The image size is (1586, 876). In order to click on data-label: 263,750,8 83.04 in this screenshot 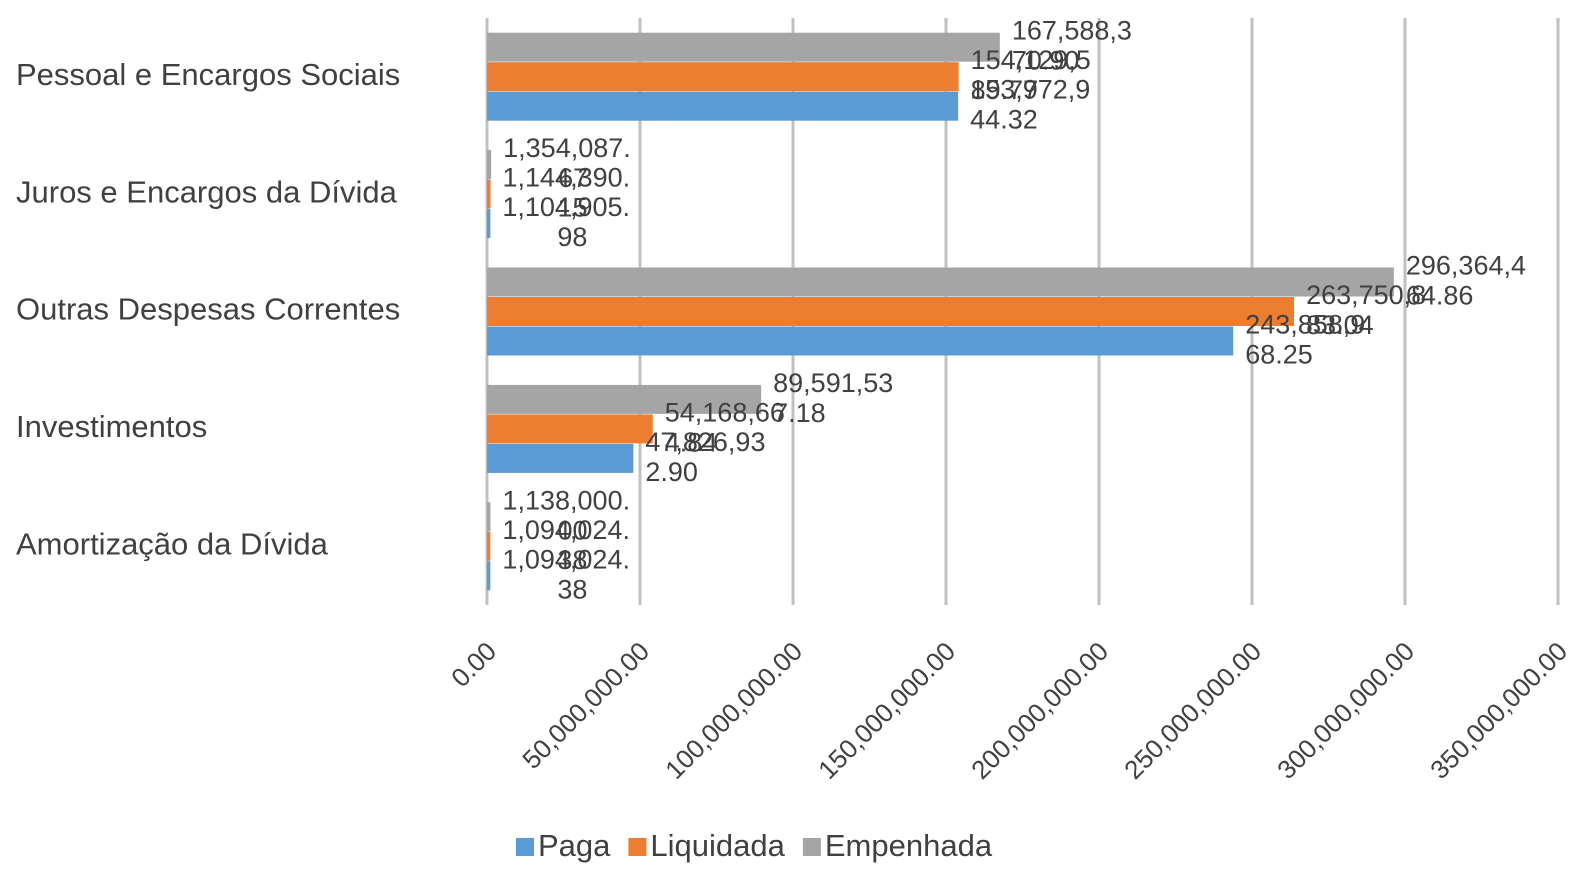, I will do `click(1366, 310)`.